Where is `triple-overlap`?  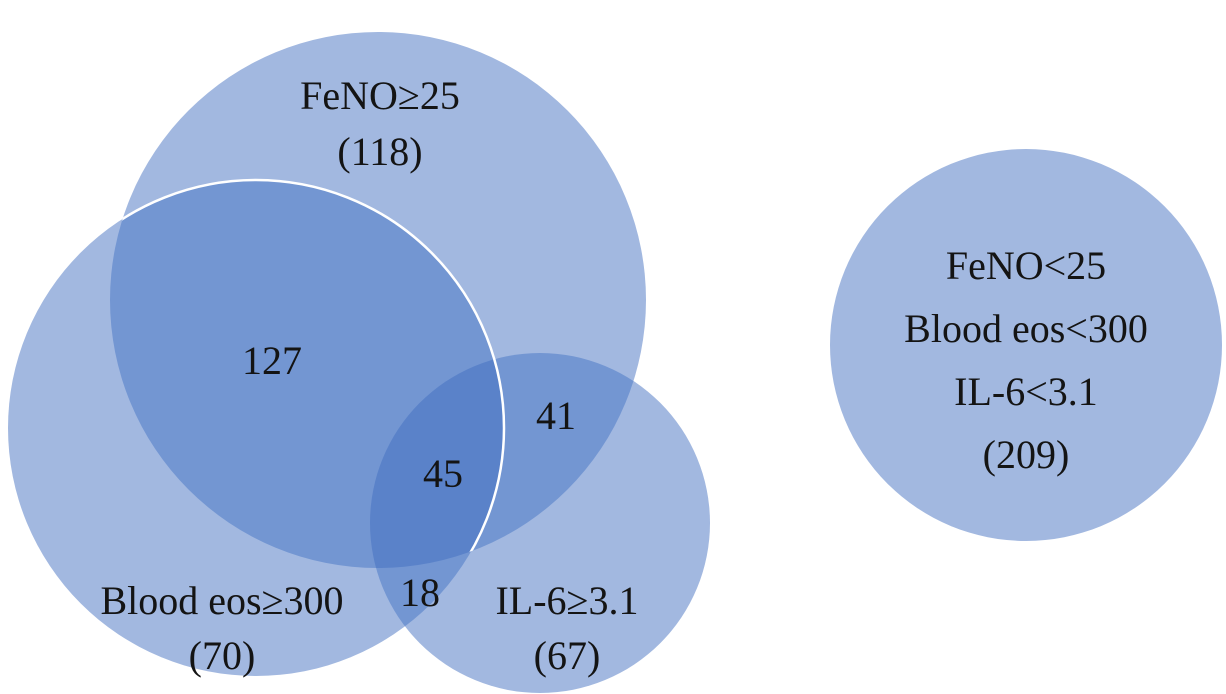 triple-overlap is located at coordinates (437, 460).